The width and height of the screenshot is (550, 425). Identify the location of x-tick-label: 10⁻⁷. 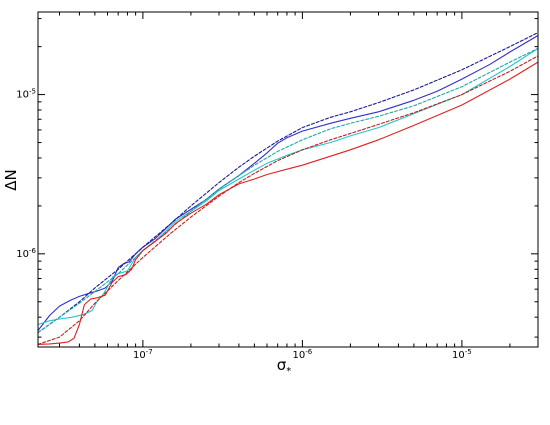
(143, 354).